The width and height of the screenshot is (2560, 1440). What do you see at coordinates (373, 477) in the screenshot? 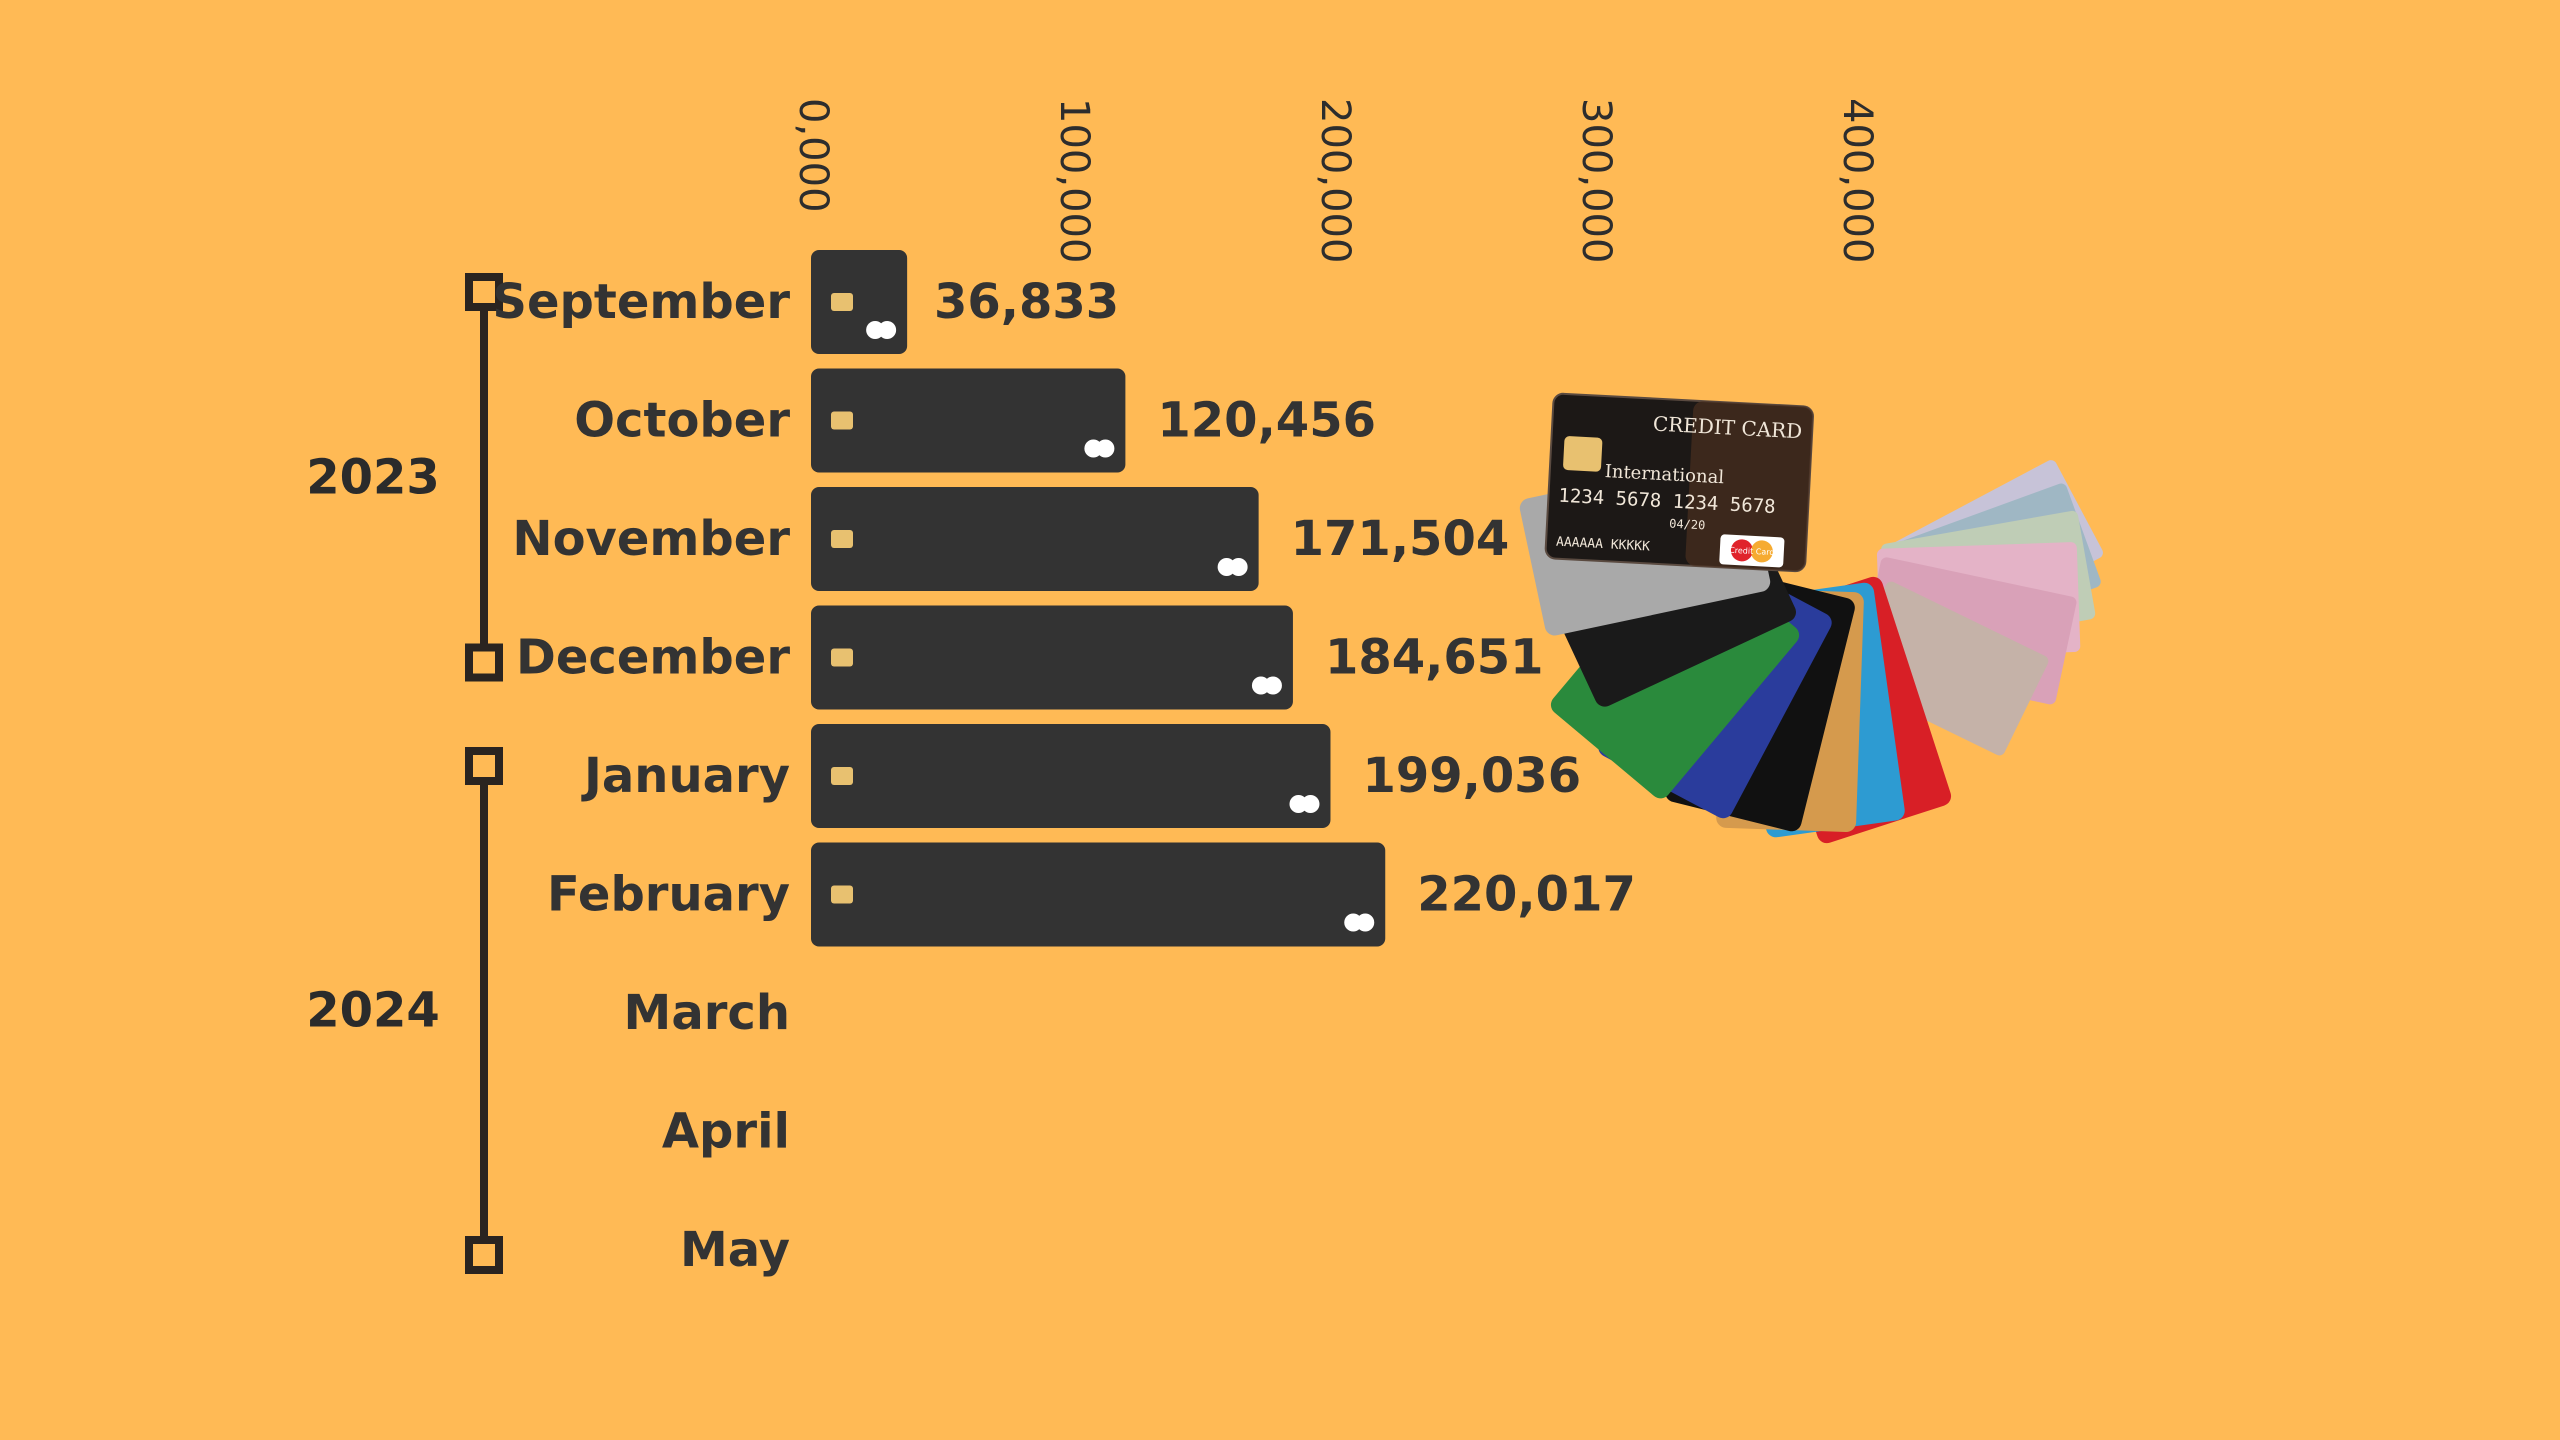
I see `year-label: 2023` at bounding box center [373, 477].